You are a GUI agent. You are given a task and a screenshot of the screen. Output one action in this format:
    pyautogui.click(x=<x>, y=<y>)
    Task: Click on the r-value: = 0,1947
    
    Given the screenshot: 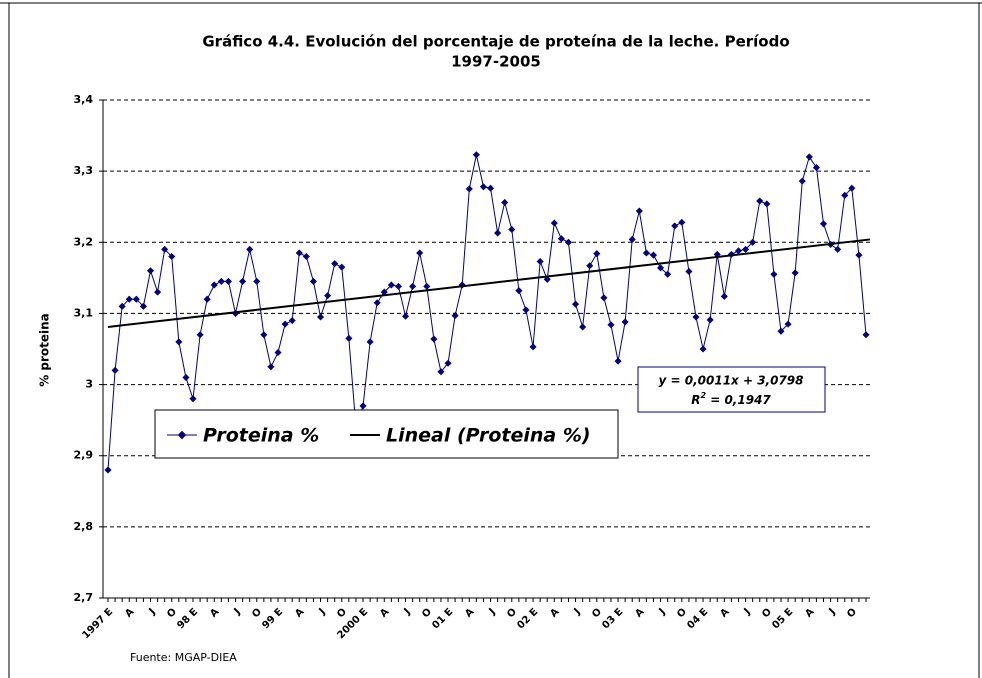 What is the action you would take?
    pyautogui.click(x=738, y=400)
    